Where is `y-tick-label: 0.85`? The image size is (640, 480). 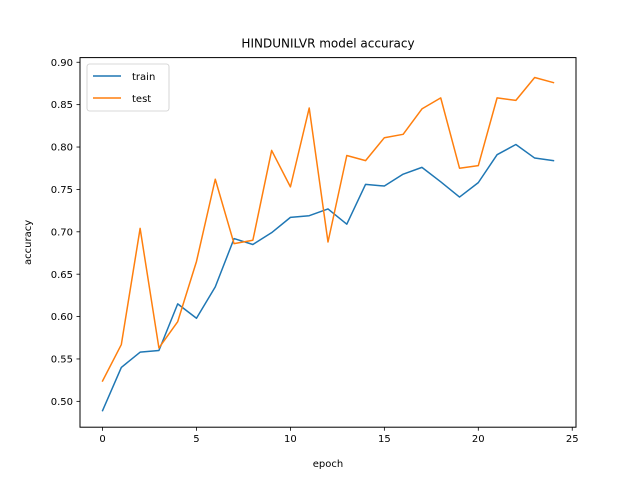
y-tick-label: 0.85 is located at coordinates (62, 105).